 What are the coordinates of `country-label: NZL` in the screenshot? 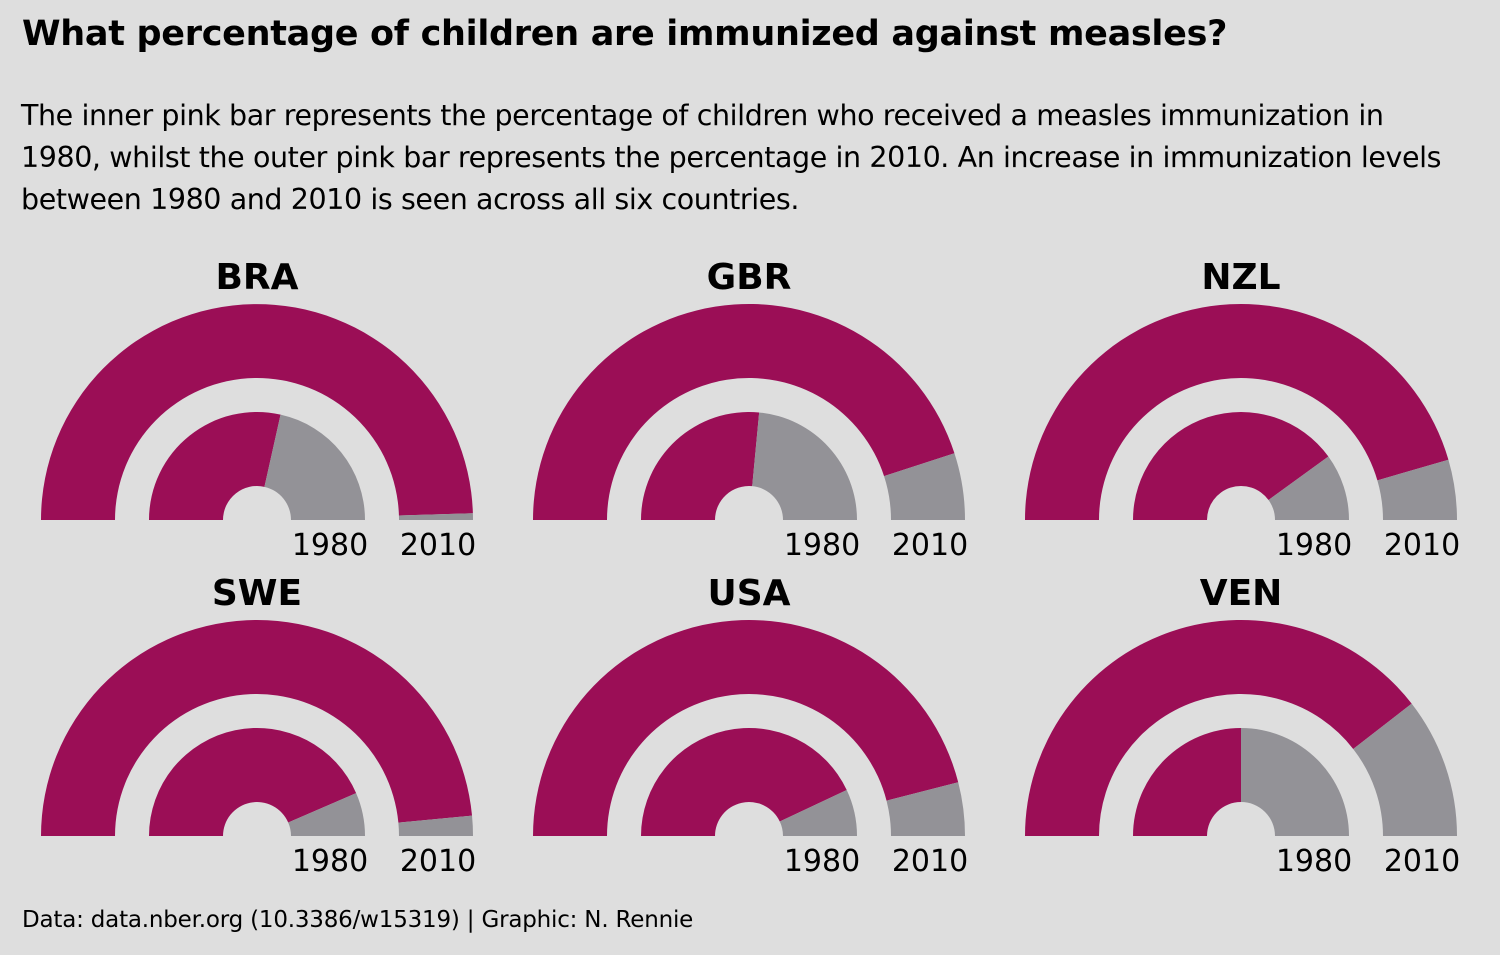 It's located at (1240, 277).